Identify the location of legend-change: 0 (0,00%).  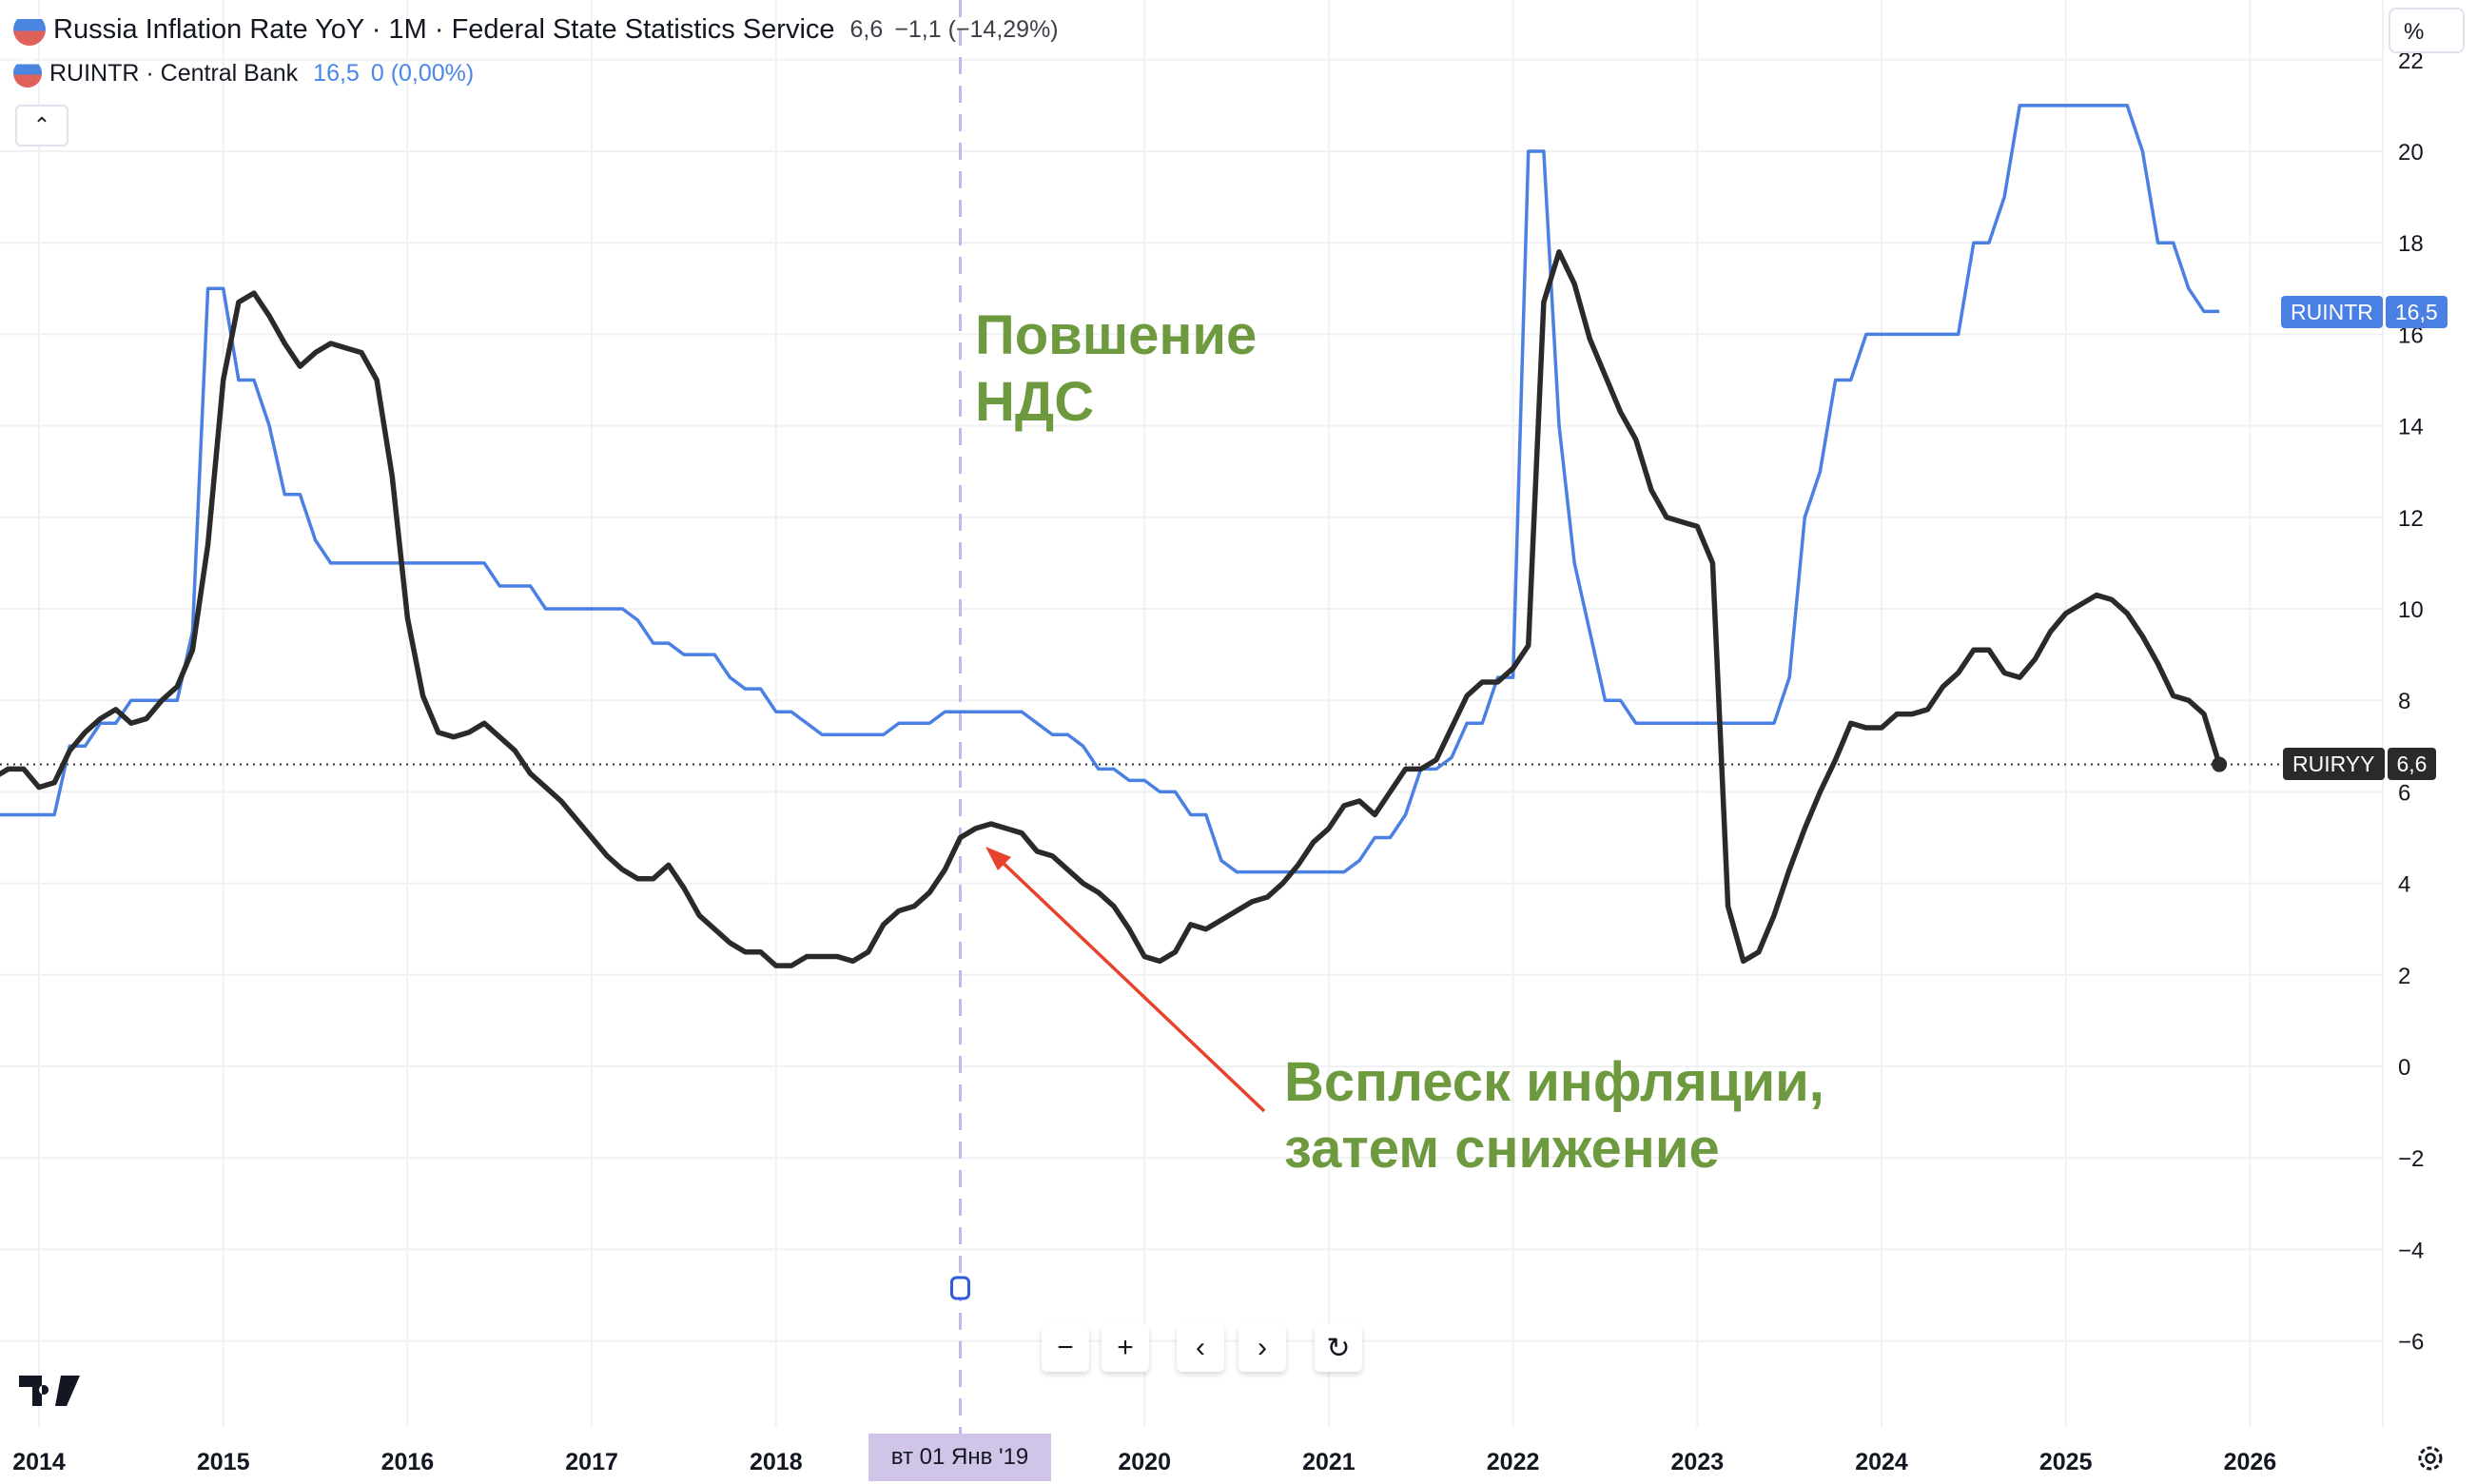
(422, 73).